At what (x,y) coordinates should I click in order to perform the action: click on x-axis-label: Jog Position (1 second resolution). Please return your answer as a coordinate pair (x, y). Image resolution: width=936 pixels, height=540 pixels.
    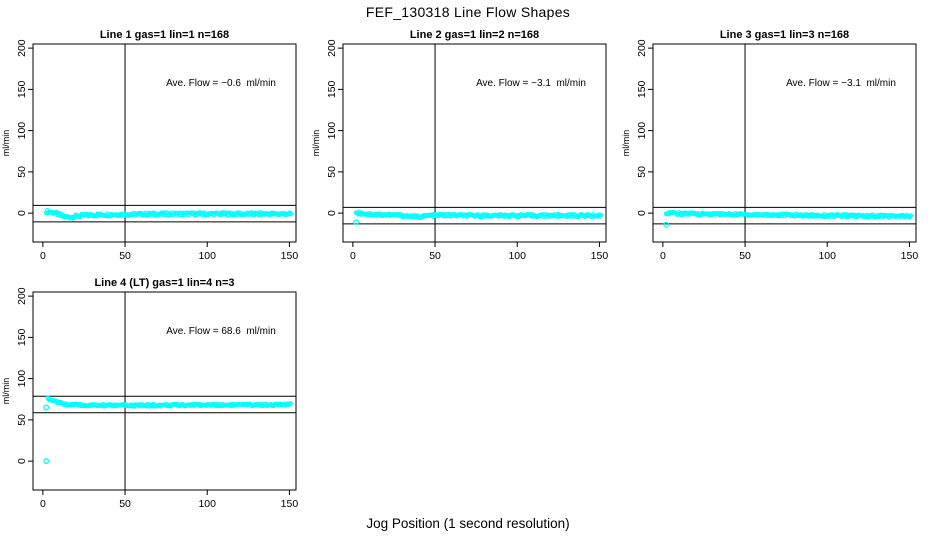
    Looking at the image, I should click on (468, 523).